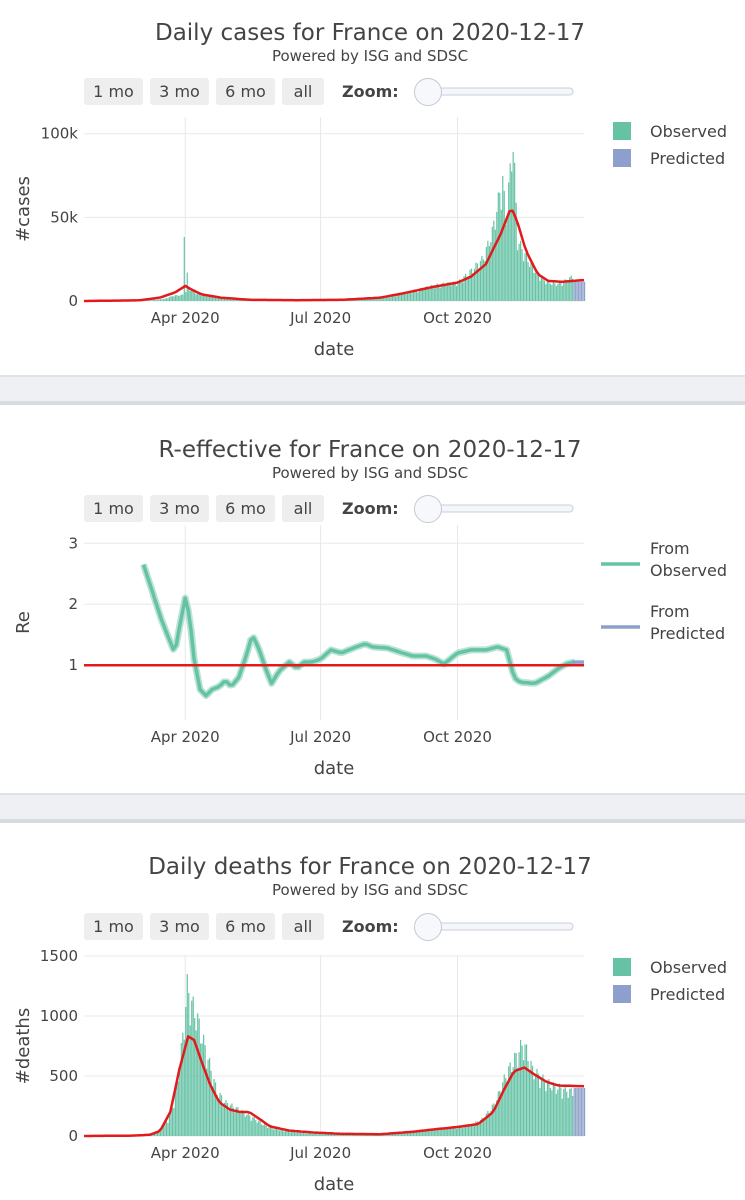 This screenshot has width=745, height=1200. Describe the element at coordinates (664, 559) in the screenshot. I see `legend-item-from-observed: From Observed` at that location.